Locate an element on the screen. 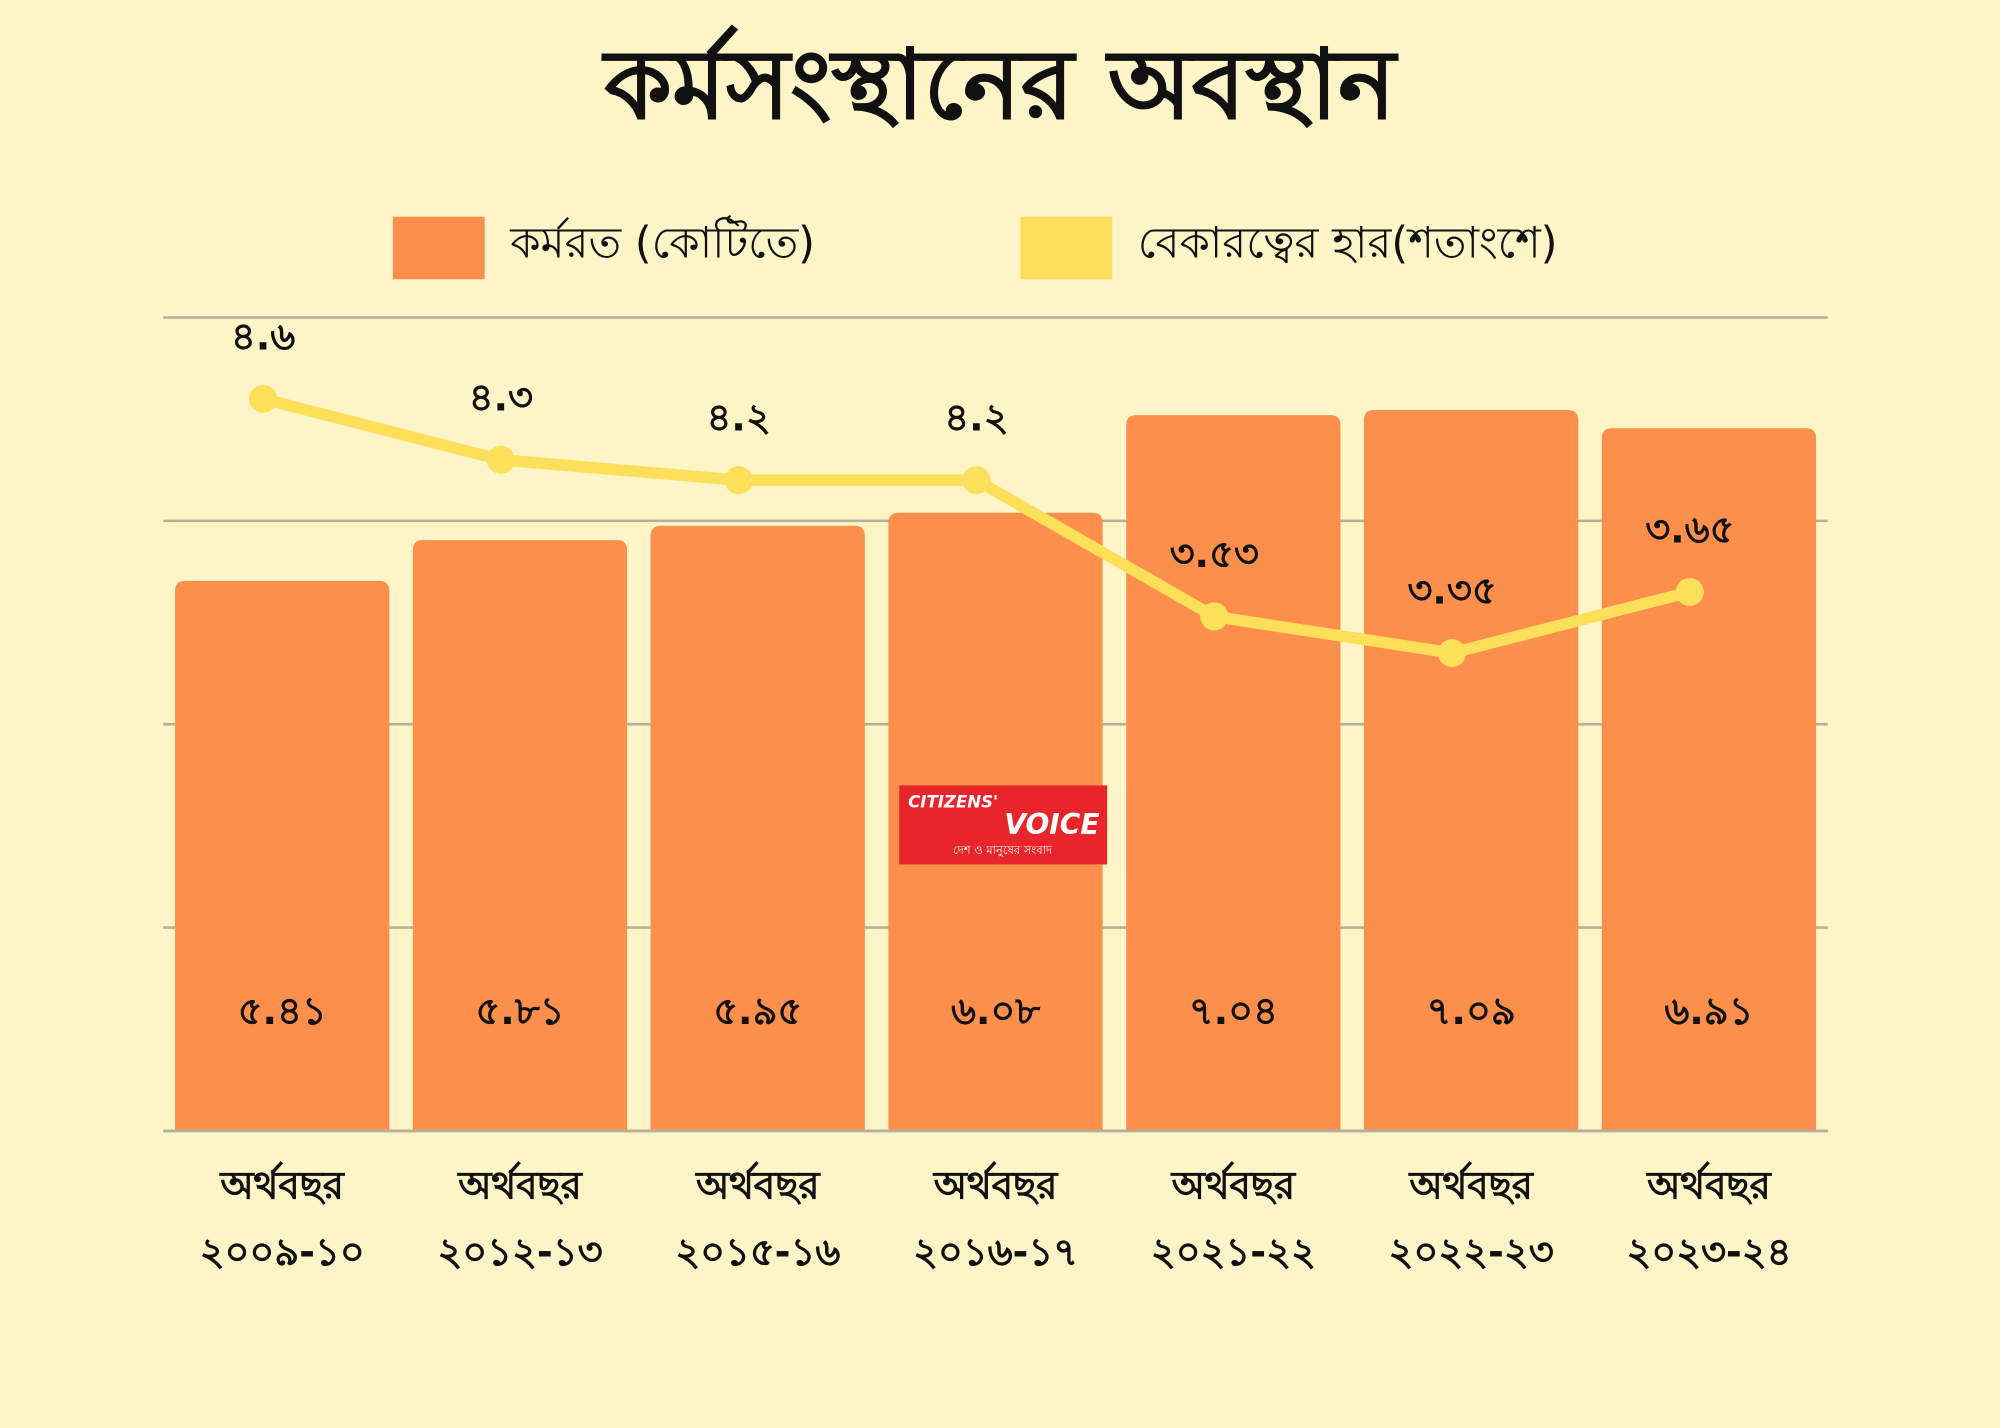  line-value-label: ৪.৬ is located at coordinates (263, 336).